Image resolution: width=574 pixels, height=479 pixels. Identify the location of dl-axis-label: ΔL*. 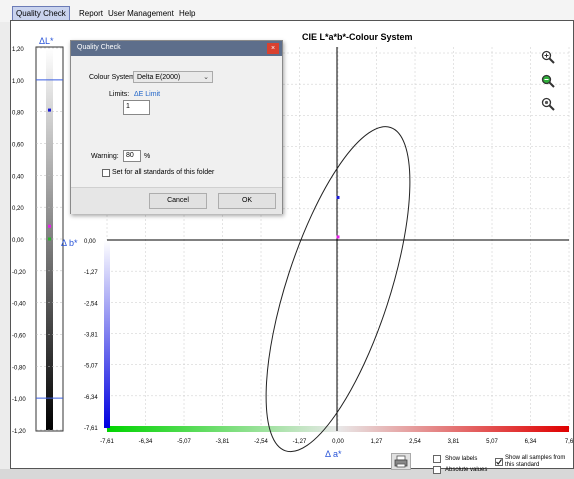
(46, 41).